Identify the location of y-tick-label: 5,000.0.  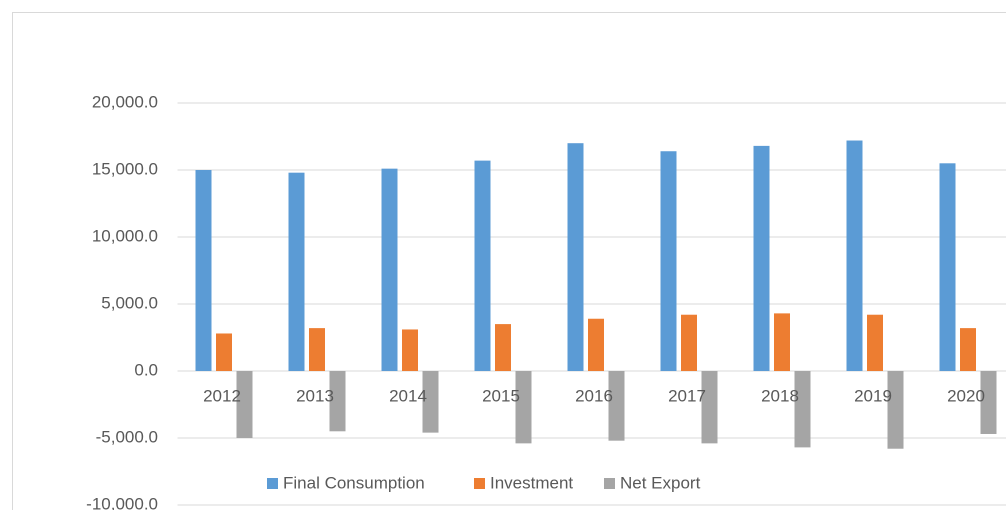
(129, 302).